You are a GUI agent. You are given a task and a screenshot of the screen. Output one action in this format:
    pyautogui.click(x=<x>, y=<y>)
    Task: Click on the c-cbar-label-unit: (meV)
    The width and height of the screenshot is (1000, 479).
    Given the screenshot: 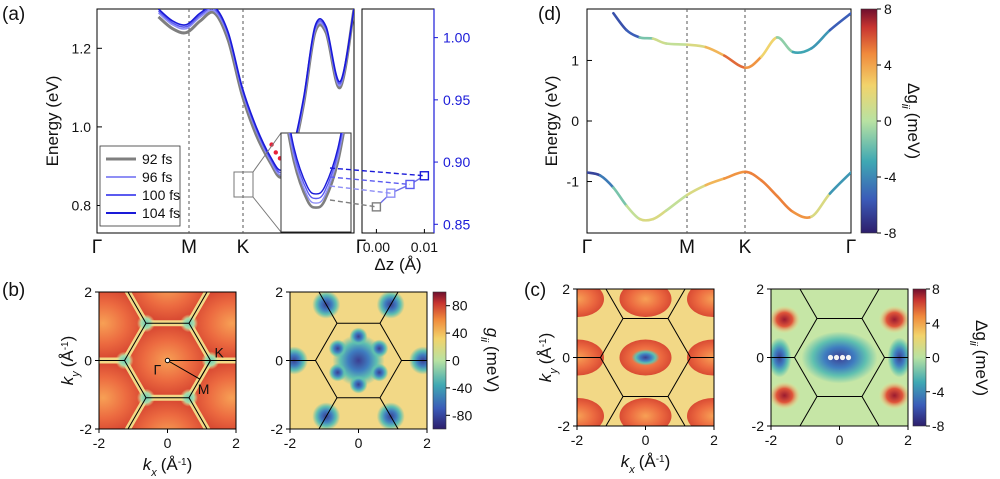 What is the action you would take?
    pyautogui.click(x=981, y=373)
    